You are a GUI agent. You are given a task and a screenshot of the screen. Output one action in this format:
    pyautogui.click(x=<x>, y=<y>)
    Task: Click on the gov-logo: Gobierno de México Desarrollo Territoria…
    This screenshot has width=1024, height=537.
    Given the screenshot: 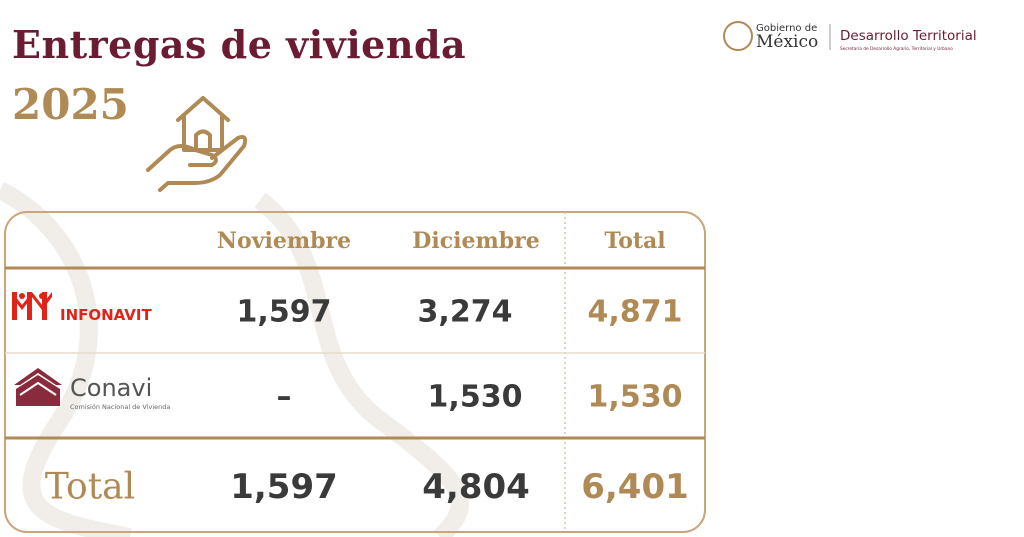 What is the action you would take?
    pyautogui.click(x=850, y=36)
    